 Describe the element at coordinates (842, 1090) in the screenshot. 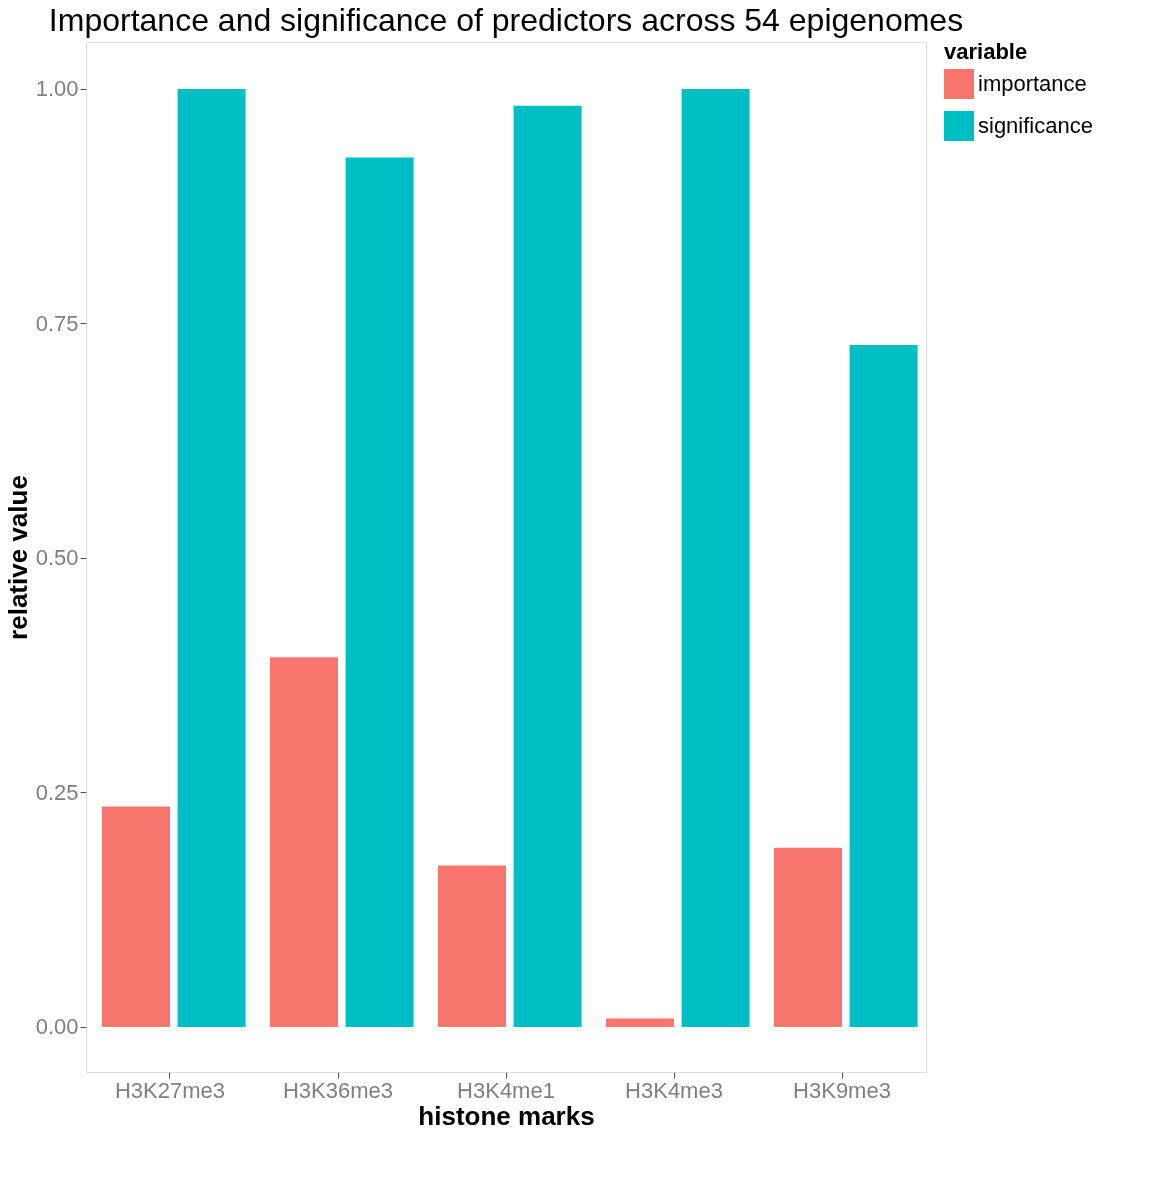

I see `x-tick-label: H3K9me3` at that location.